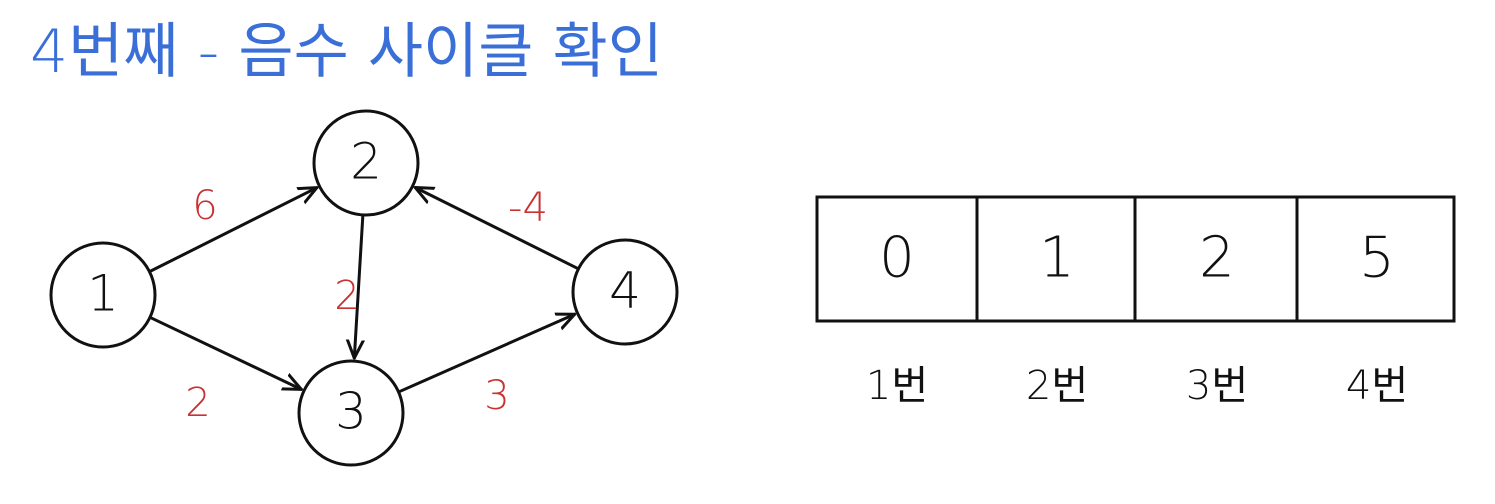 This screenshot has width=1495, height=504. What do you see at coordinates (1217, 257) in the screenshot?
I see `table-cell-value: 2` at bounding box center [1217, 257].